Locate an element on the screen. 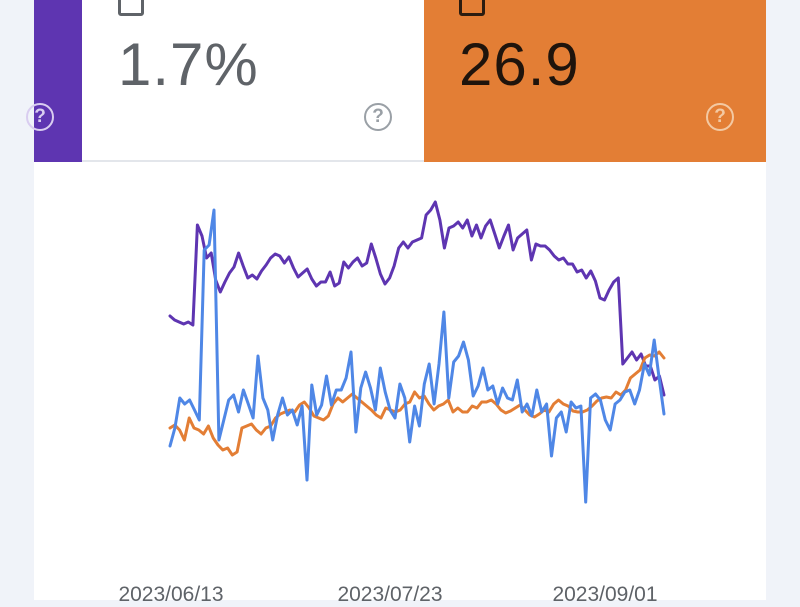 The image size is (800, 607). x-tick-label: 2023/06/13 is located at coordinates (171, 594).